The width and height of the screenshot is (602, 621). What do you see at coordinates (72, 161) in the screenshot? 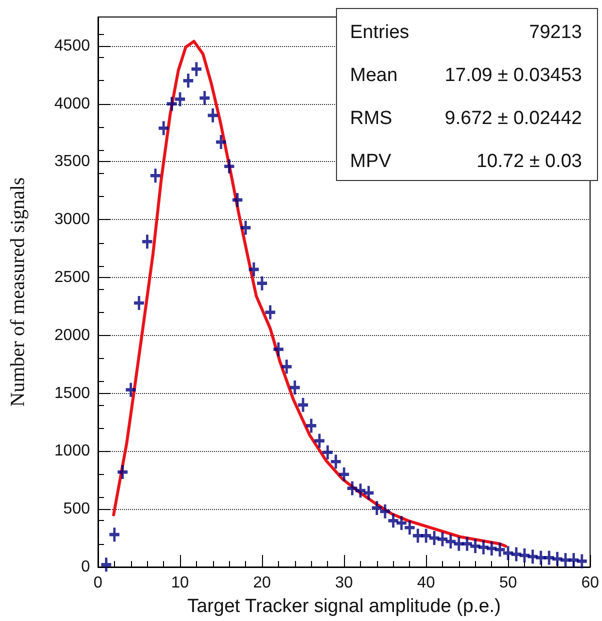
I see `y-tick-label: 3500` at bounding box center [72, 161].